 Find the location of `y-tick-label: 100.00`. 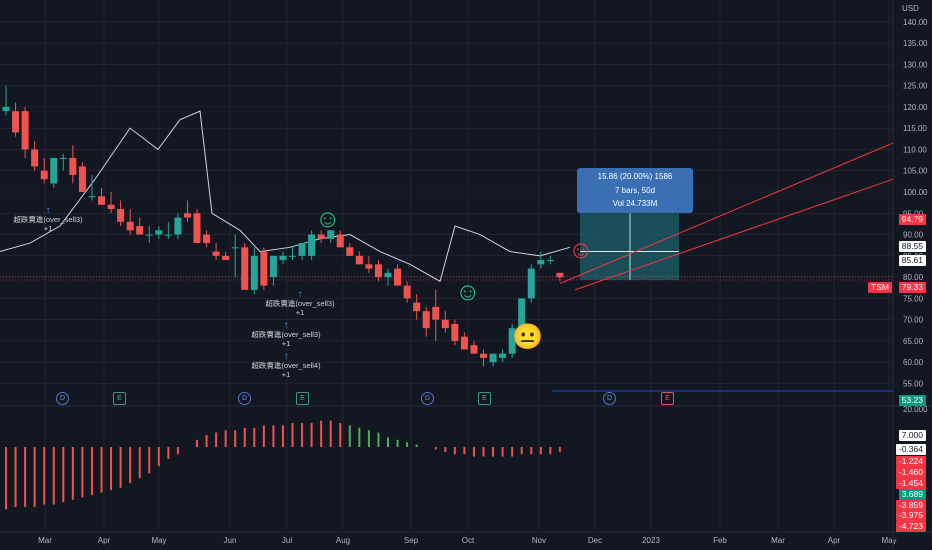

y-tick-label: 100.00 is located at coordinates (915, 192).